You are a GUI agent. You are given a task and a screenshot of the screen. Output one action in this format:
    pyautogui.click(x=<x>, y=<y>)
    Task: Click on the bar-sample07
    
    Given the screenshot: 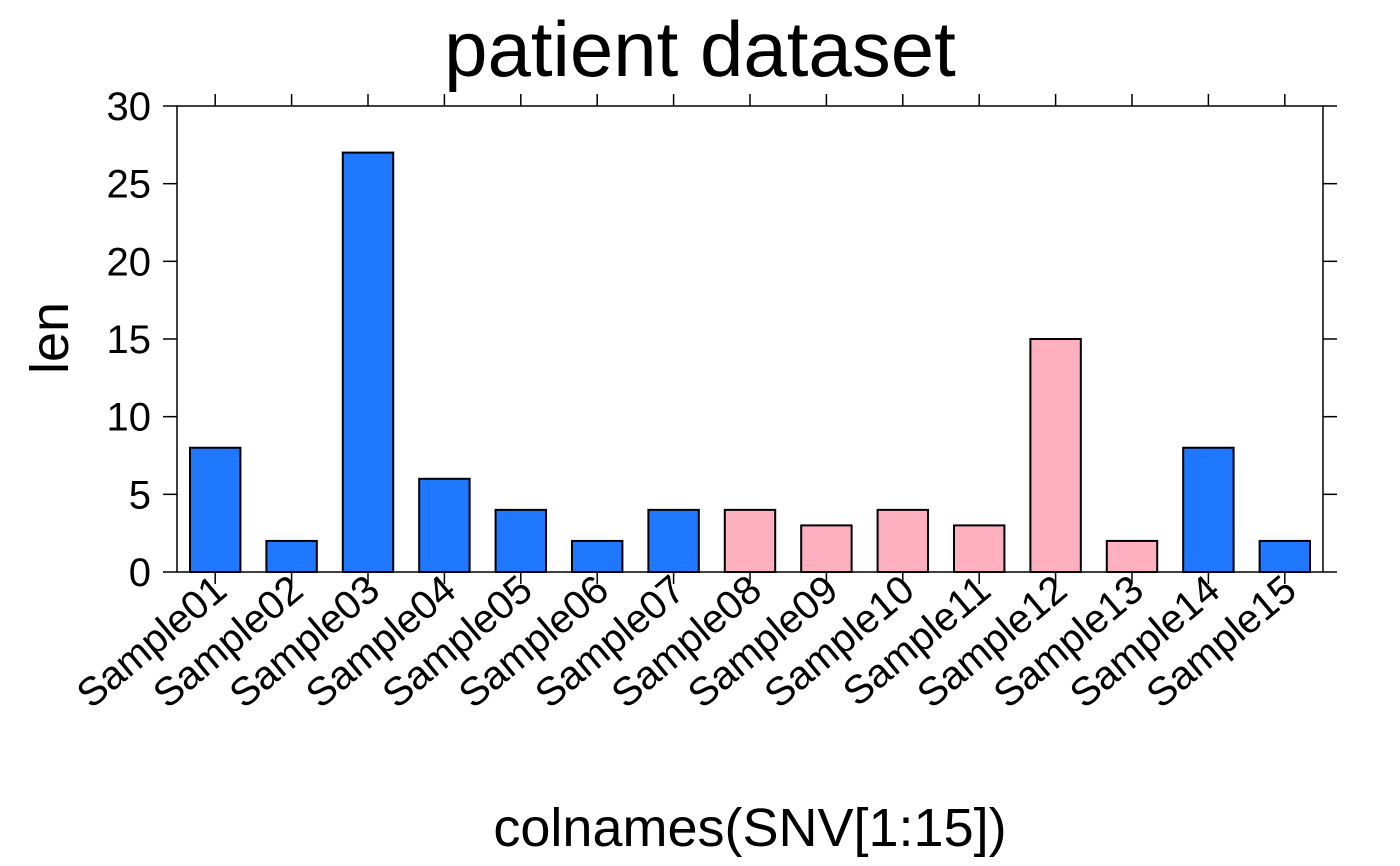 What is the action you would take?
    pyautogui.click(x=673, y=540)
    